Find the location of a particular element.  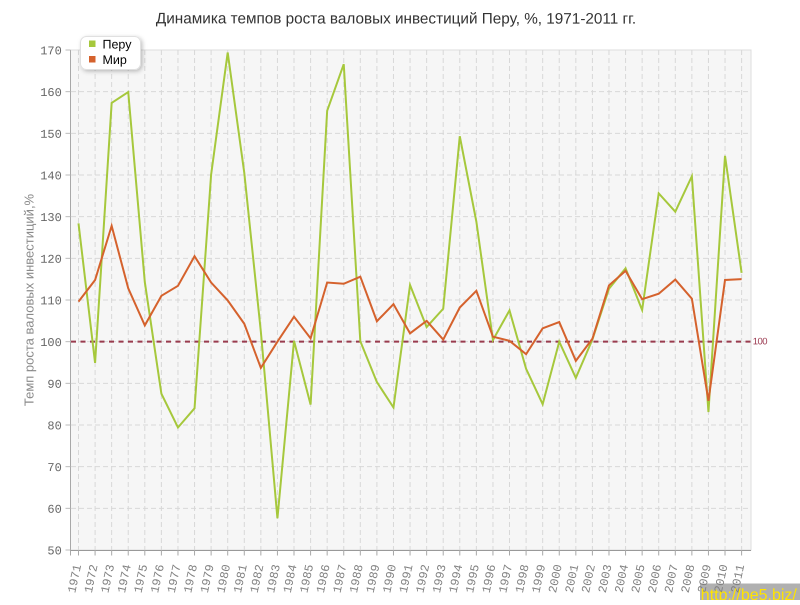

svg-text: 60 is located at coordinates (54, 510).